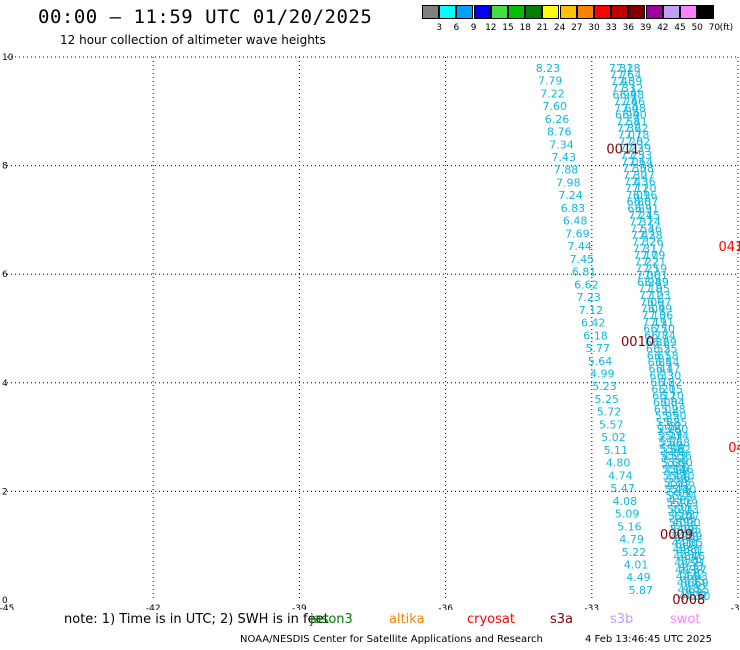  I want to click on swh-value-label: 7.23, so click(631, 148).